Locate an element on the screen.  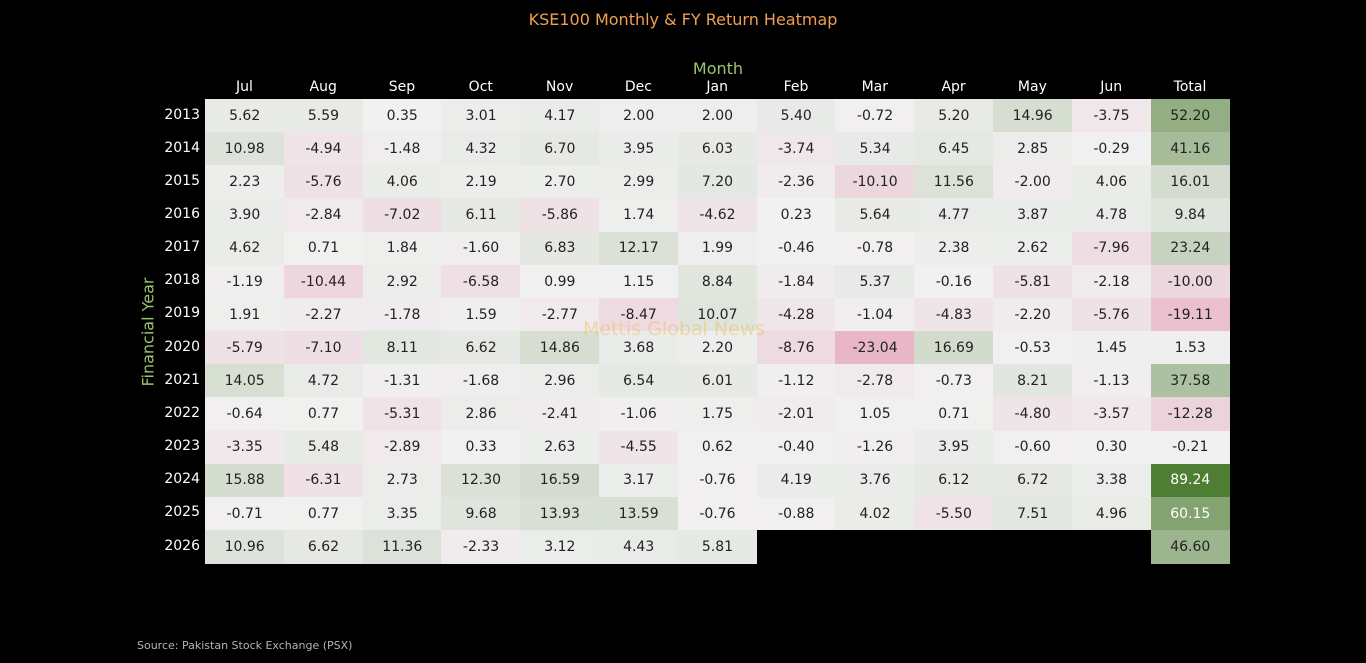
column-label-jan: Jan is located at coordinates (717, 87).